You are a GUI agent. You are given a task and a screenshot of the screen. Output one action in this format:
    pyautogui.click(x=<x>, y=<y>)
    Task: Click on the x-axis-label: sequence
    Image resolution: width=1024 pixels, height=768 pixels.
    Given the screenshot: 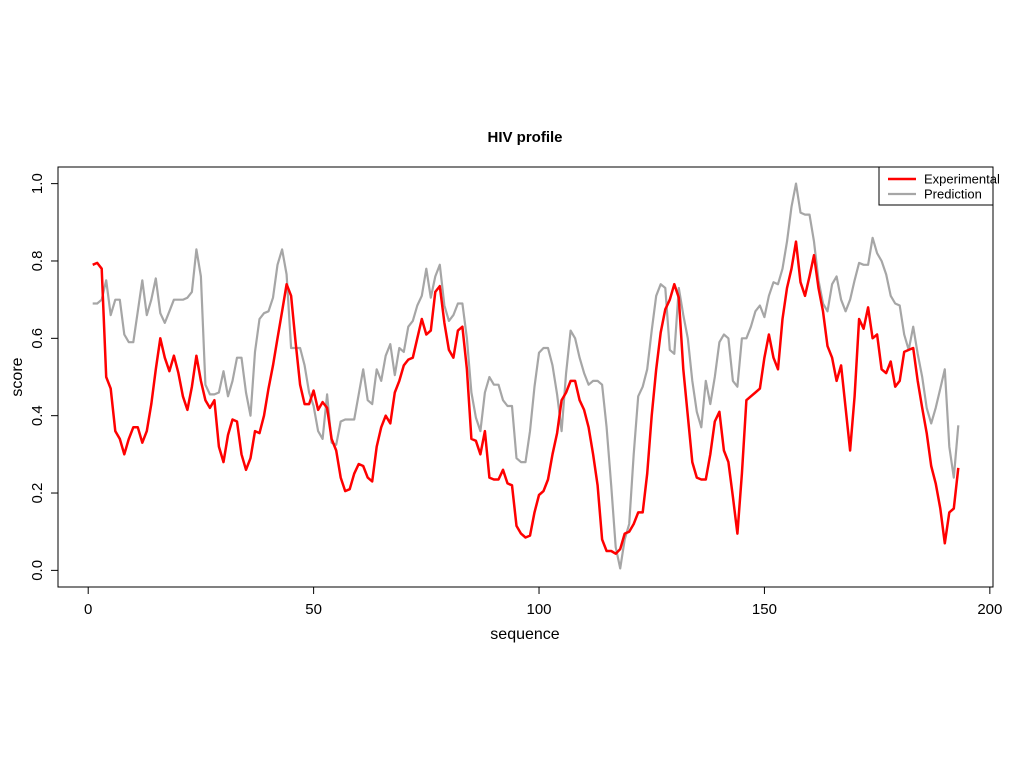 What is the action you would take?
    pyautogui.click(x=524, y=634)
    